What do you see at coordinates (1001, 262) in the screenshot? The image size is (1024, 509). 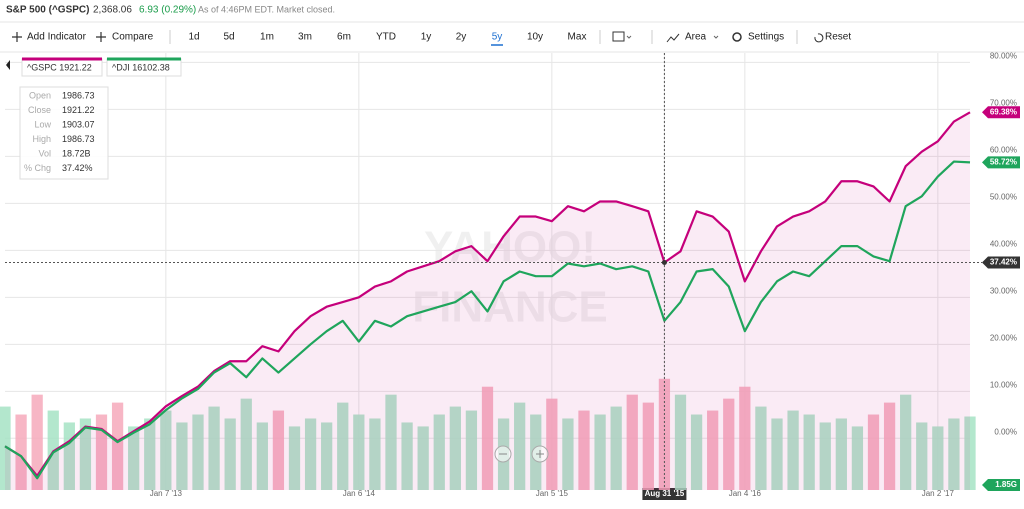 I see `crosshair-label-box` at bounding box center [1001, 262].